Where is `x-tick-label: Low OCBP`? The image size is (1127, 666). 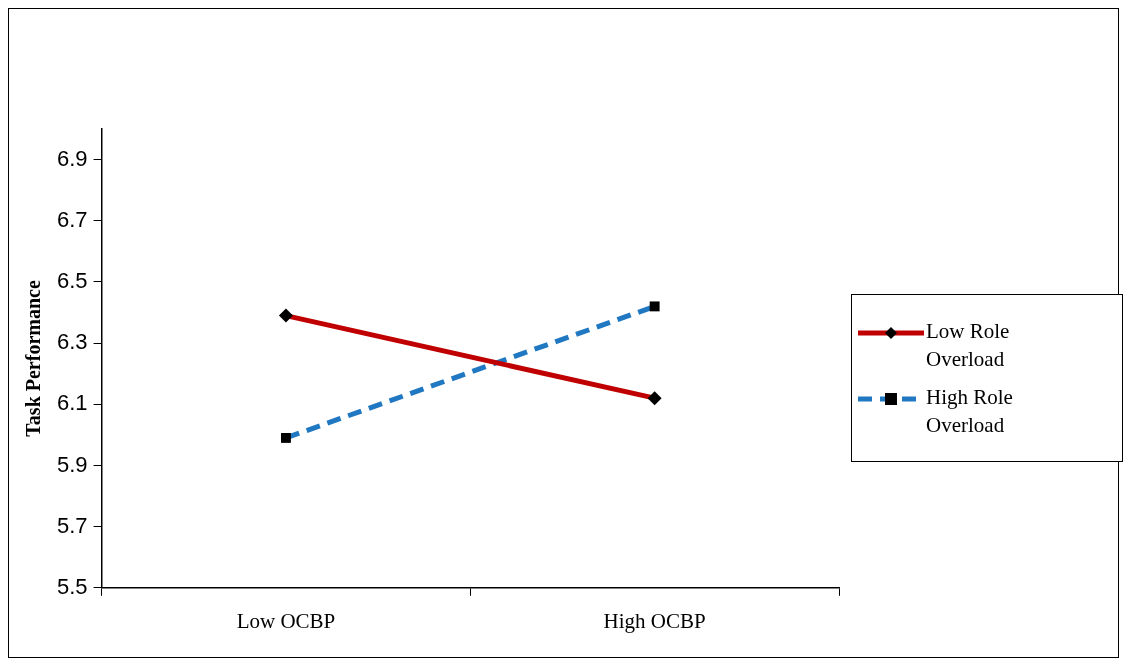
x-tick-label: Low OCBP is located at coordinates (286, 620).